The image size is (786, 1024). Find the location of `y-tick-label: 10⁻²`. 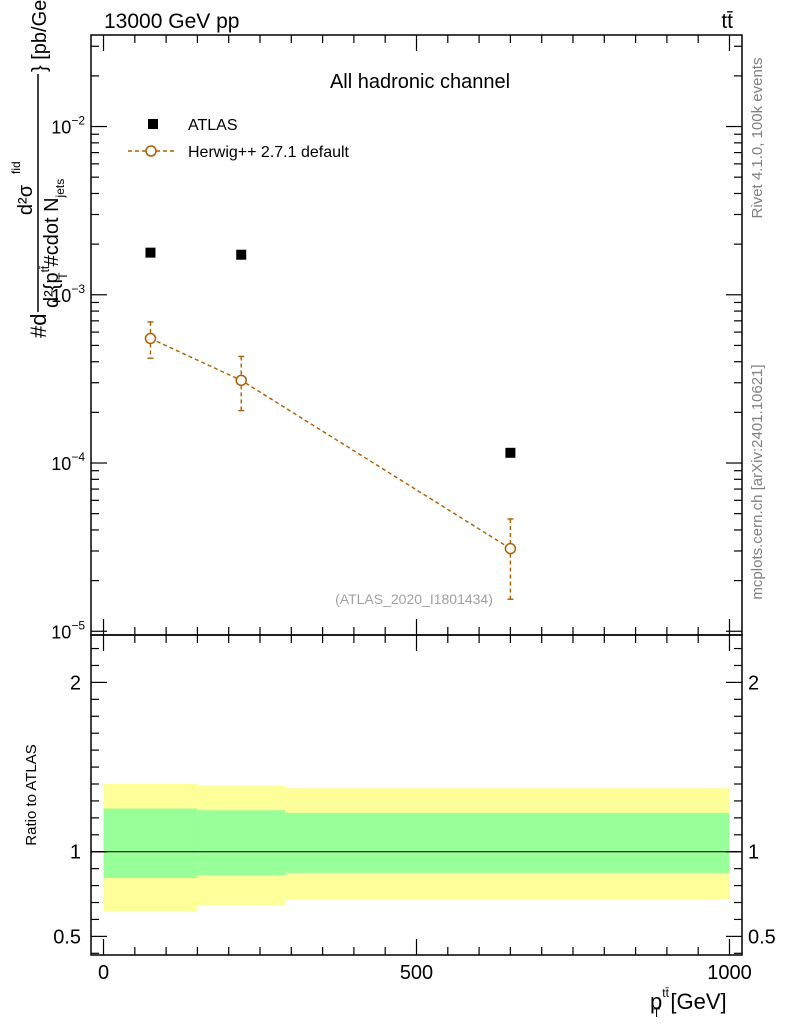

y-tick-label: 10⁻² is located at coordinates (68, 126).